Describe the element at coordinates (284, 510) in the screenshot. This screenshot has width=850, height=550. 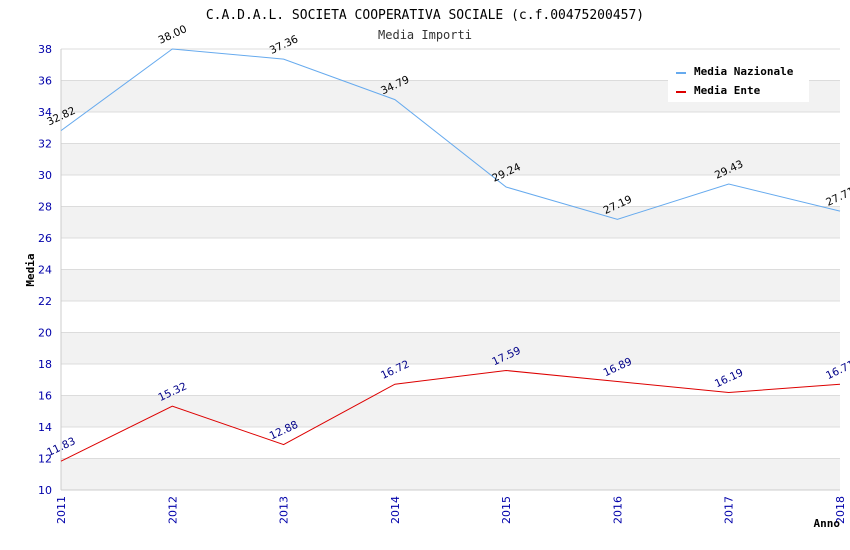
I see `x-tick-label: 2013` at that location.